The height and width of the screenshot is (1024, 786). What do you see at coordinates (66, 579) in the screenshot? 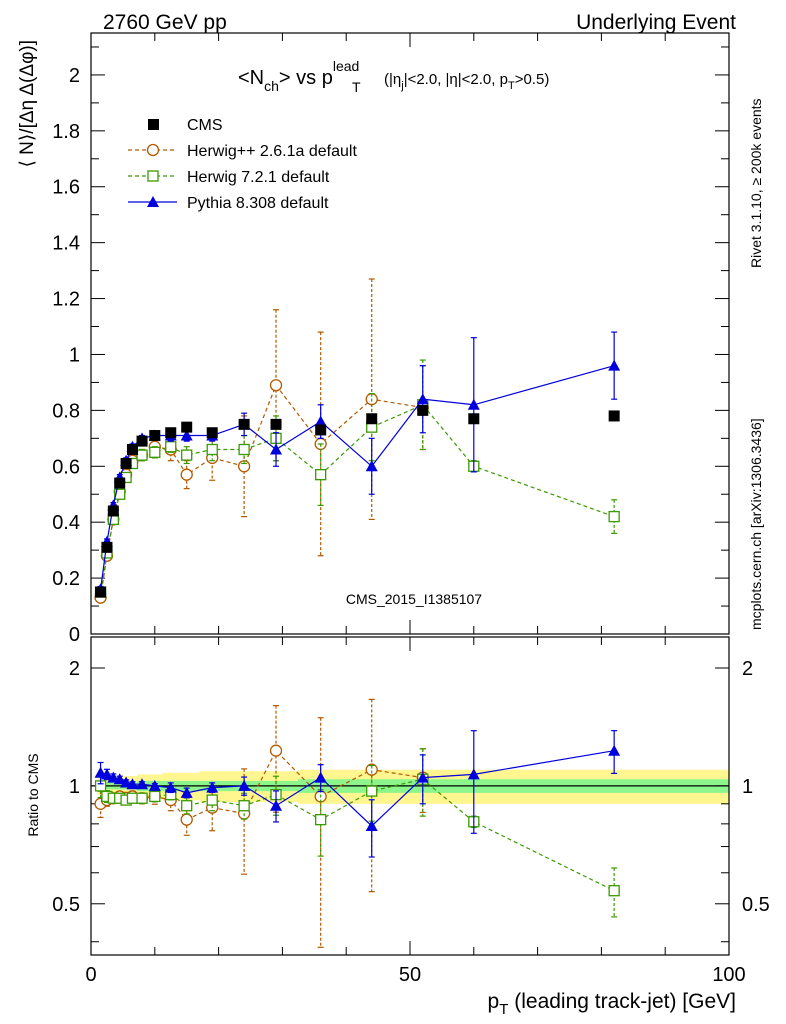
I see `top-y-tick-label: 0.2` at bounding box center [66, 579].